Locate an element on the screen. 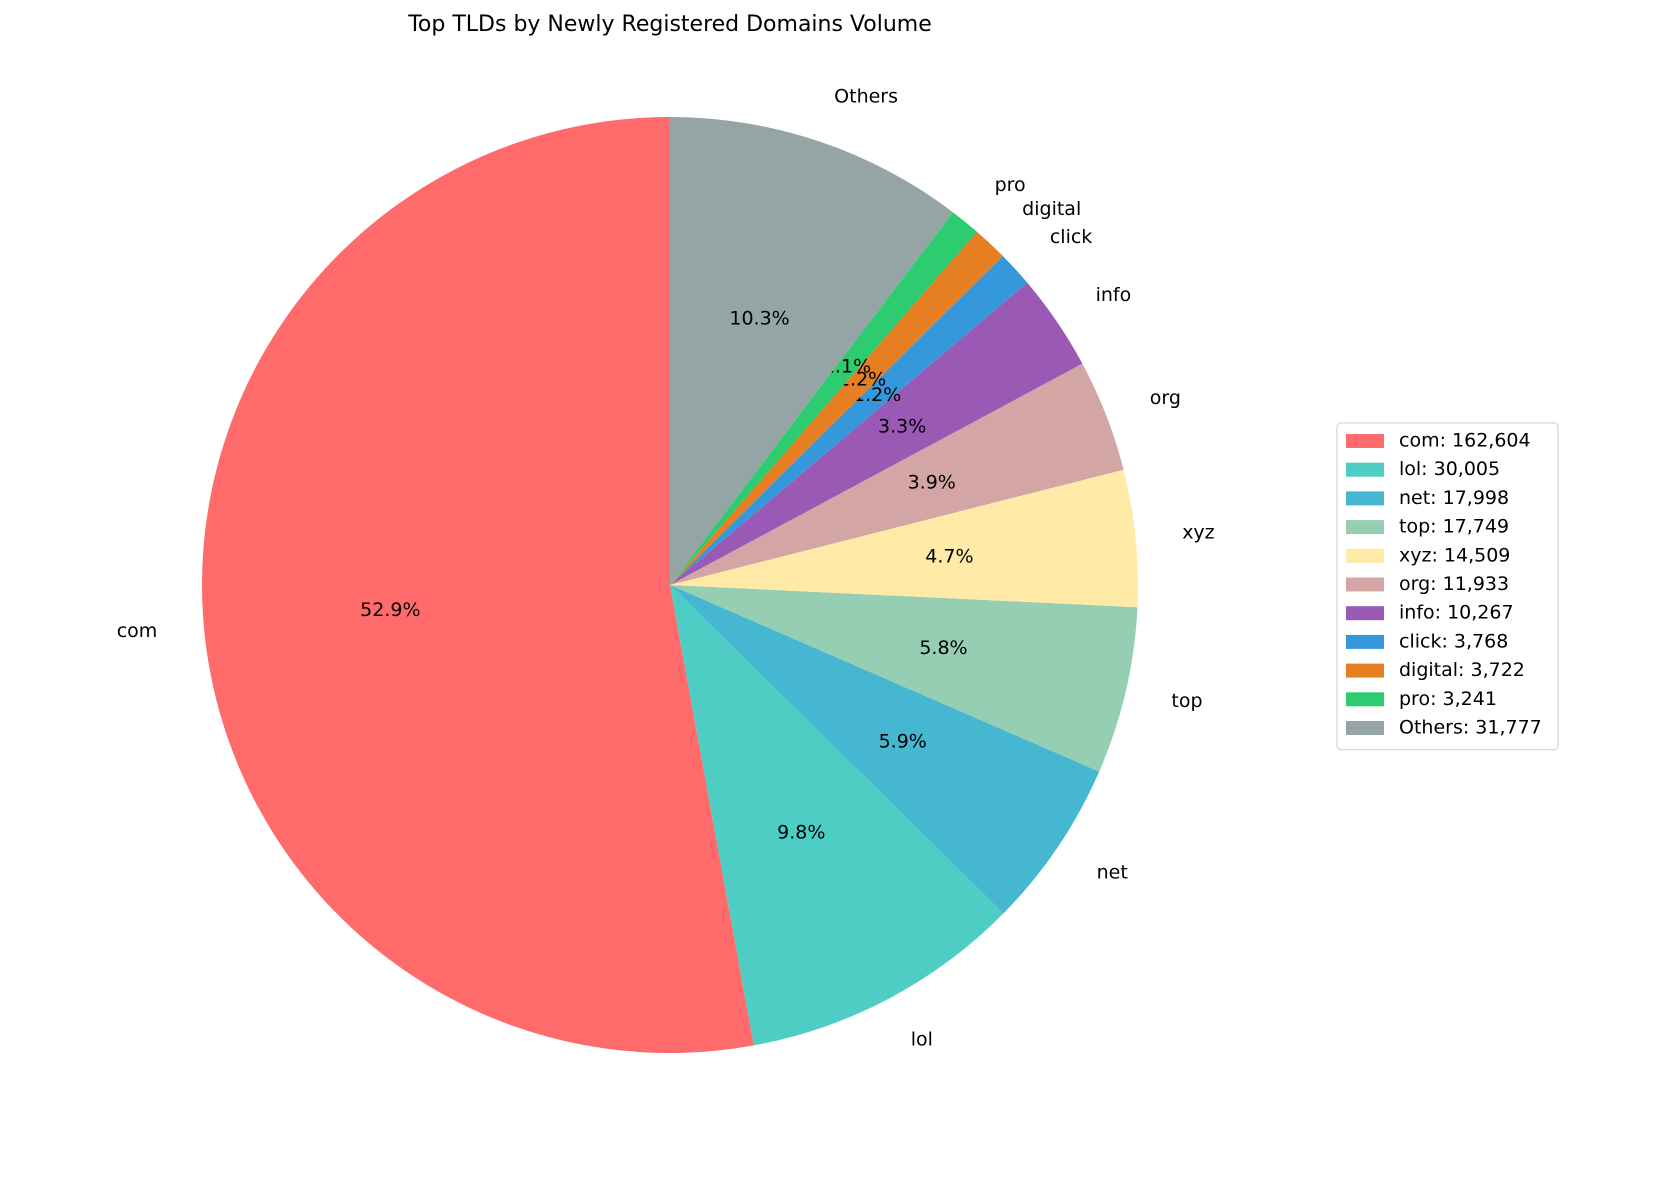  percent-label: 4.7% is located at coordinates (949, 556).